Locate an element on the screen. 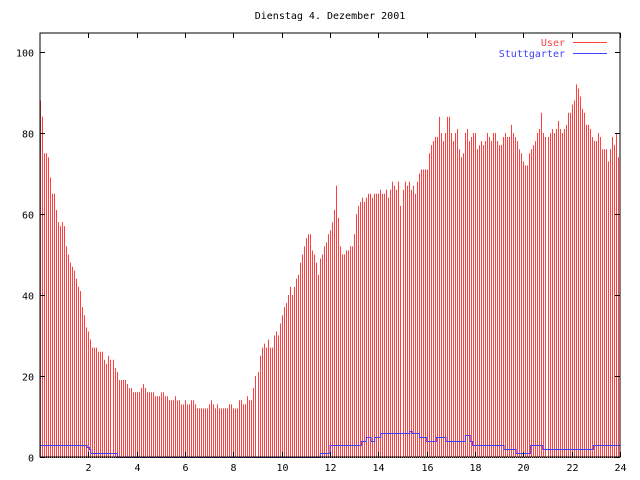  legend-label-stuttgarter: Stuttgarter is located at coordinates (532, 54).